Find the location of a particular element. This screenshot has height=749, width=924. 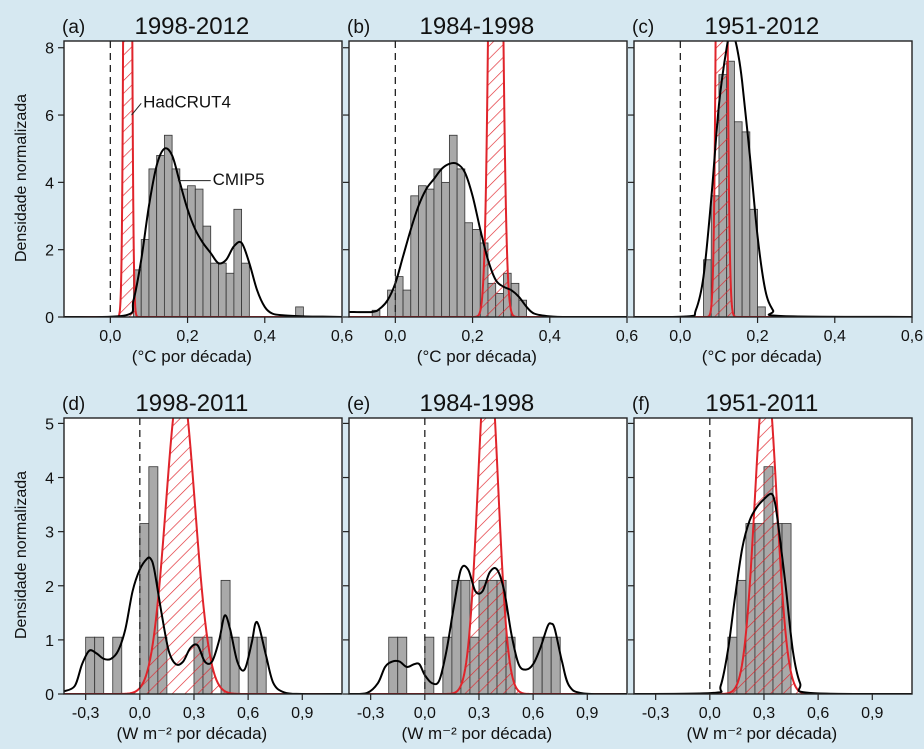

annotation-label: CMIP5 is located at coordinates (239, 179).